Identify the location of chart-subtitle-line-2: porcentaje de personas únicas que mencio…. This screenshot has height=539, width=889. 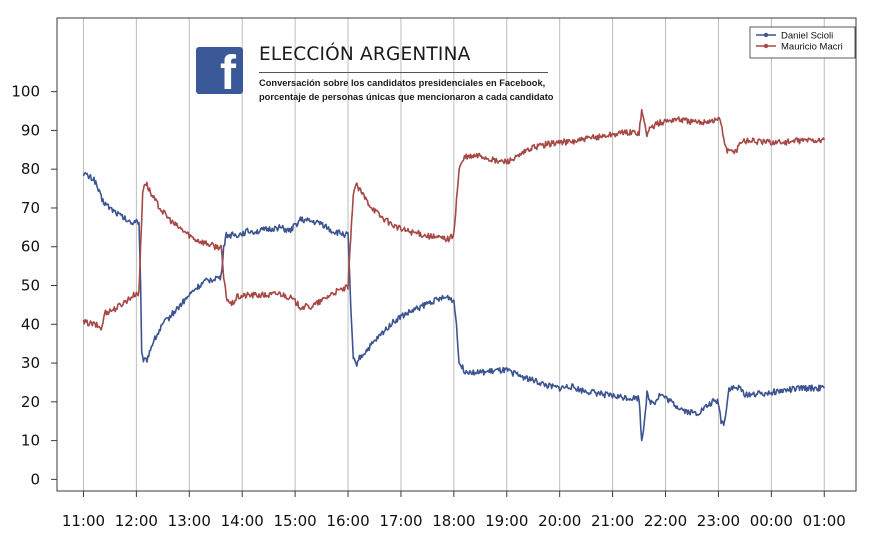
(406, 97).